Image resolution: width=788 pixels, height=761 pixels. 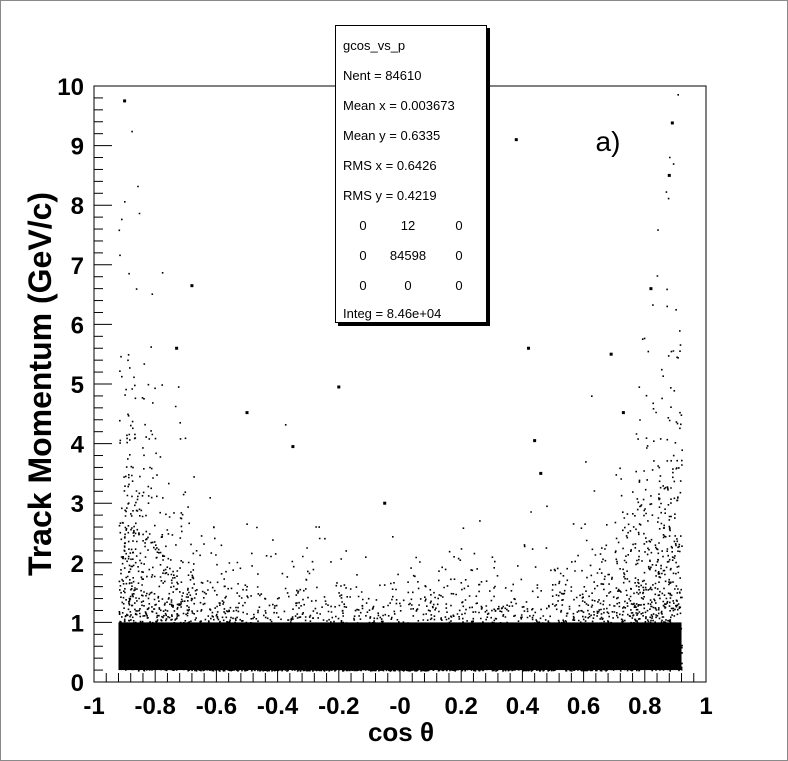 What do you see at coordinates (523, 706) in the screenshot?
I see `x-tick-label: 0.4` at bounding box center [523, 706].